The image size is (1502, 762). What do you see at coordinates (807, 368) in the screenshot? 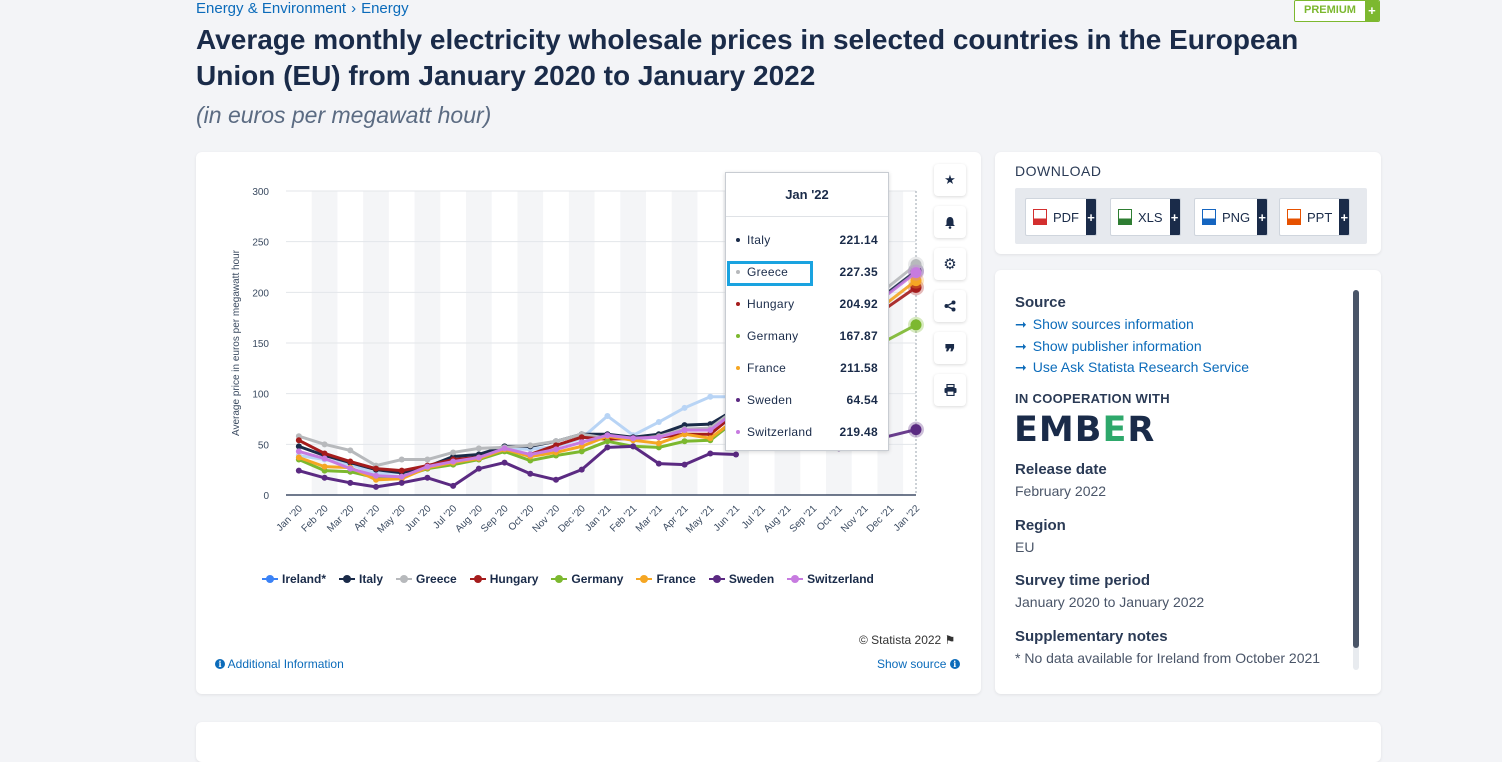
I see `tooltip-row: France 211.58` at bounding box center [807, 368].